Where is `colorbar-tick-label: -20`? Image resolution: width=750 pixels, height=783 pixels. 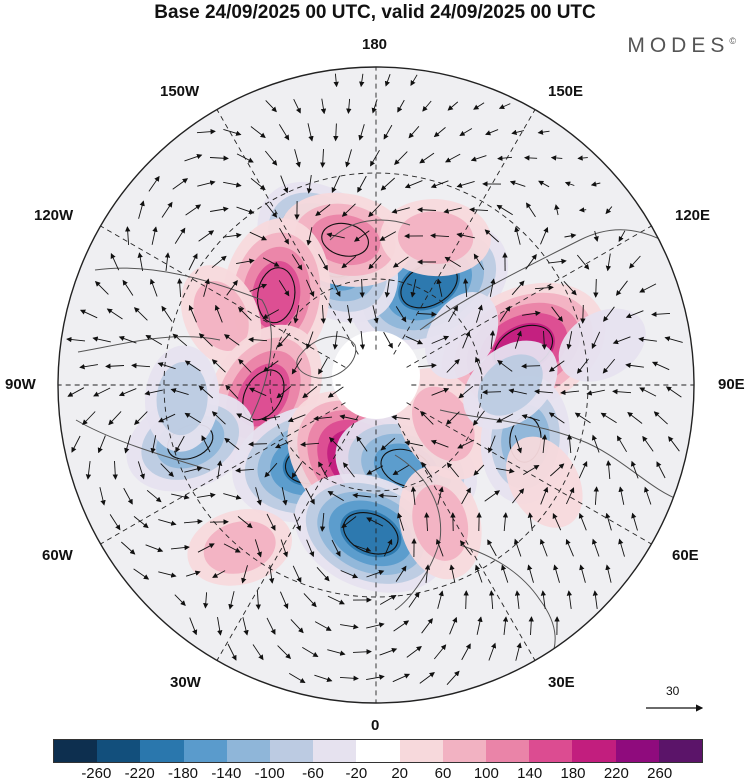 colorbar-tick-label: -20 is located at coordinates (356, 773).